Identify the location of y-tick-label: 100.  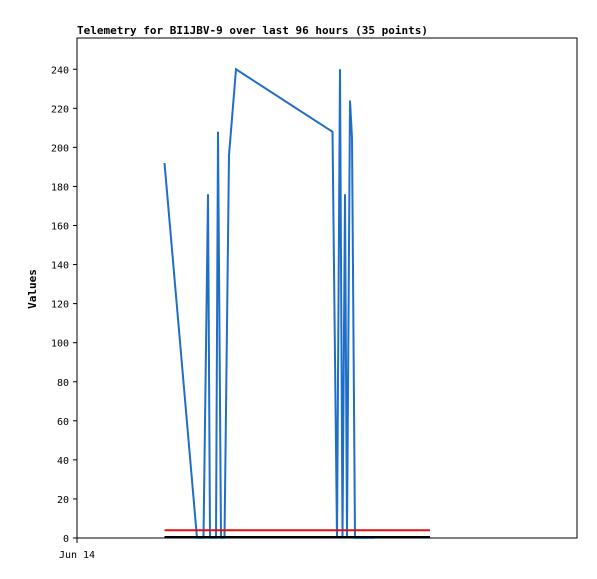
(60, 344).